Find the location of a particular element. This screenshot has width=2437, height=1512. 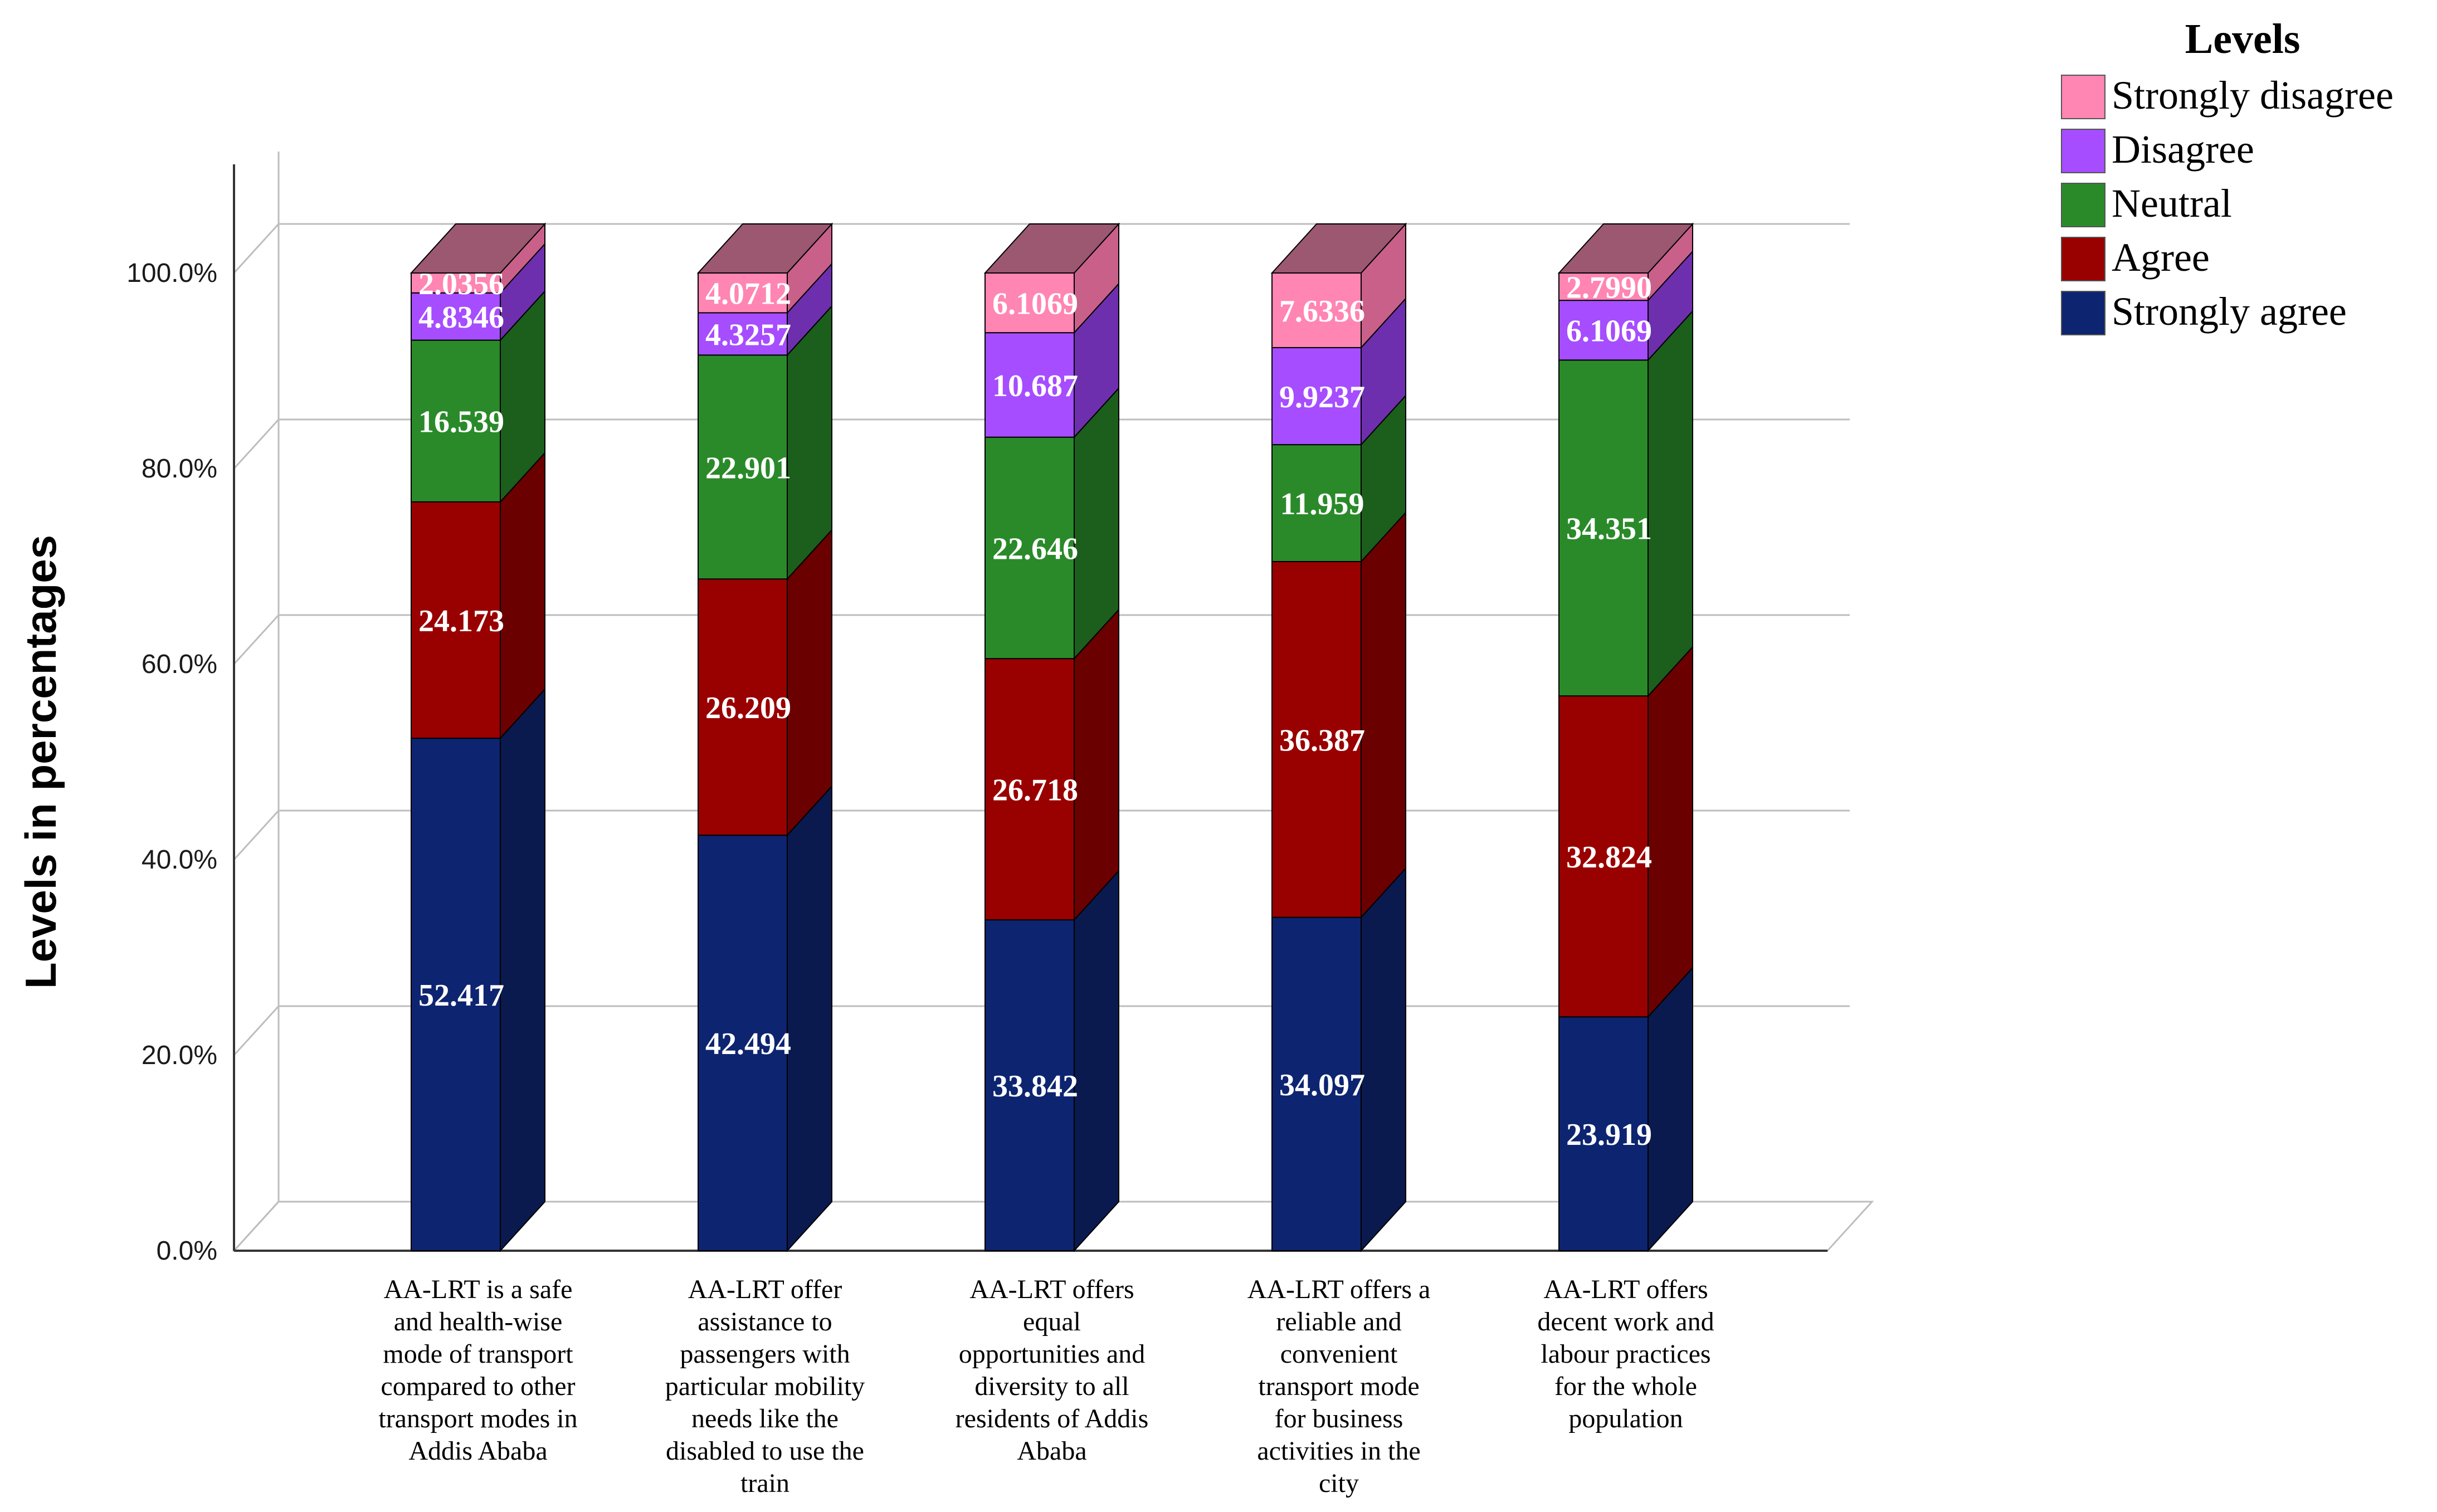

x-tick-label: mode of transport is located at coordinates (478, 1354).